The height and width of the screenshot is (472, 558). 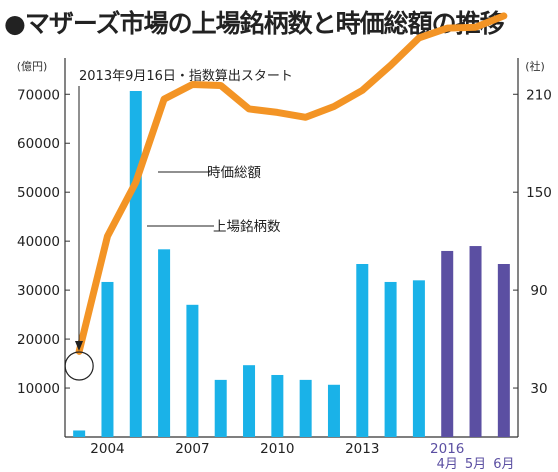 I want to click on x-tick-label: 2010, so click(x=277, y=449).